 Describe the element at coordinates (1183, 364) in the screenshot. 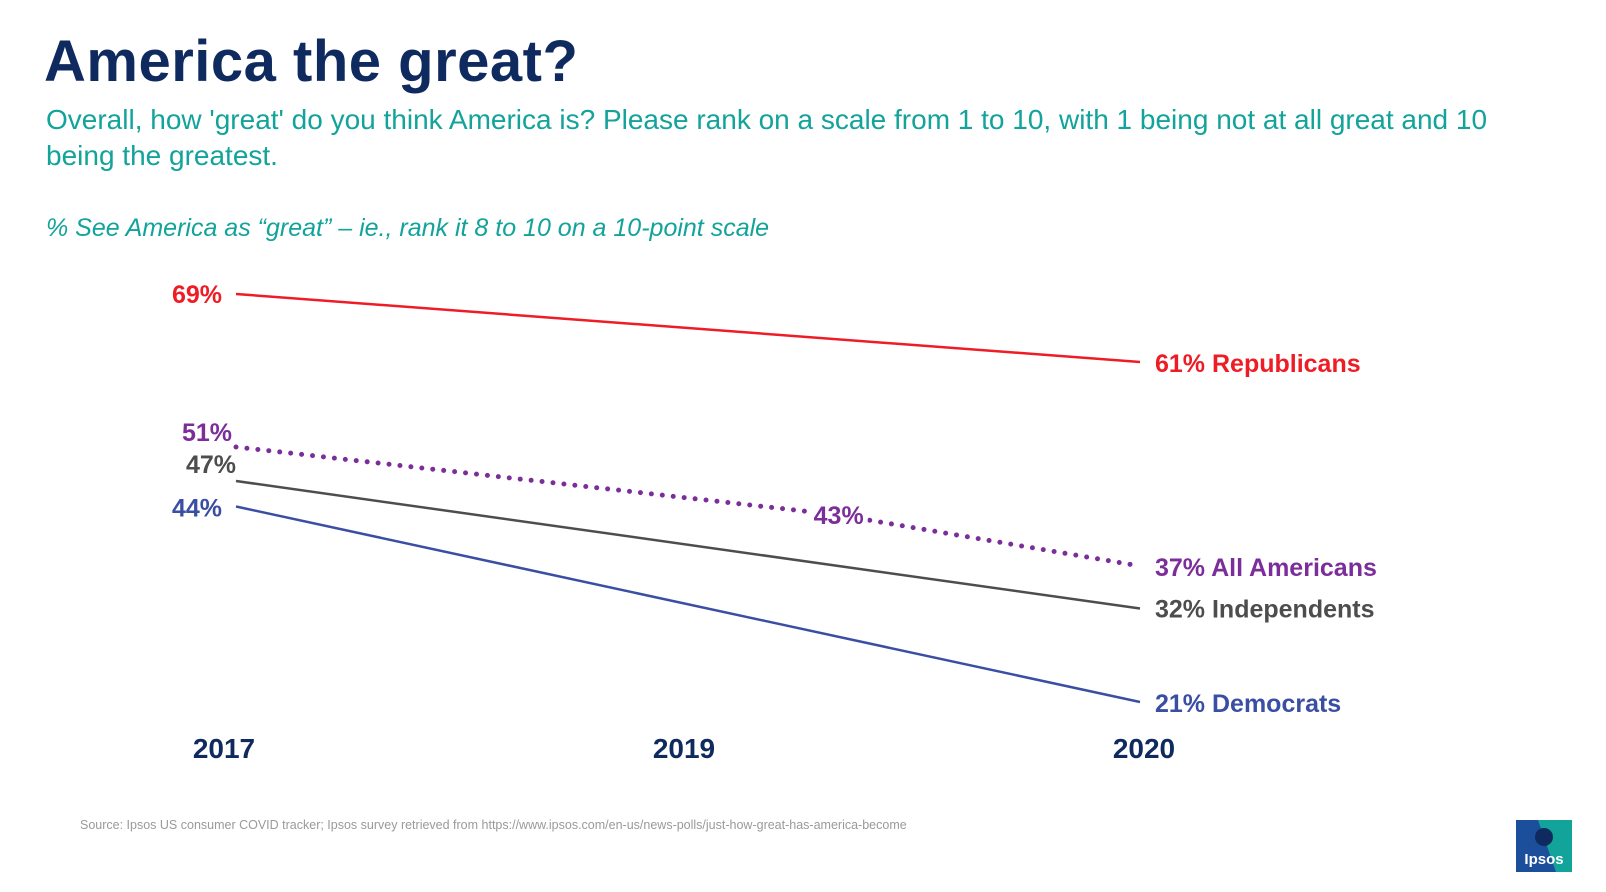

I see `end-value-republicans: 61%` at that location.